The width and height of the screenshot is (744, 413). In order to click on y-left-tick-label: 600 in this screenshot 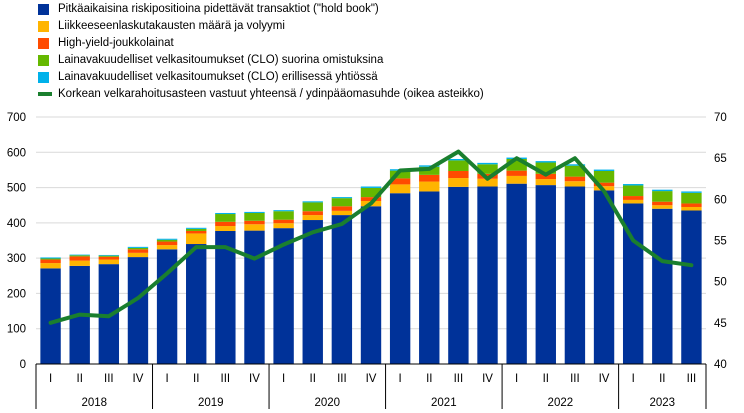, I will do `click(16, 153)`.